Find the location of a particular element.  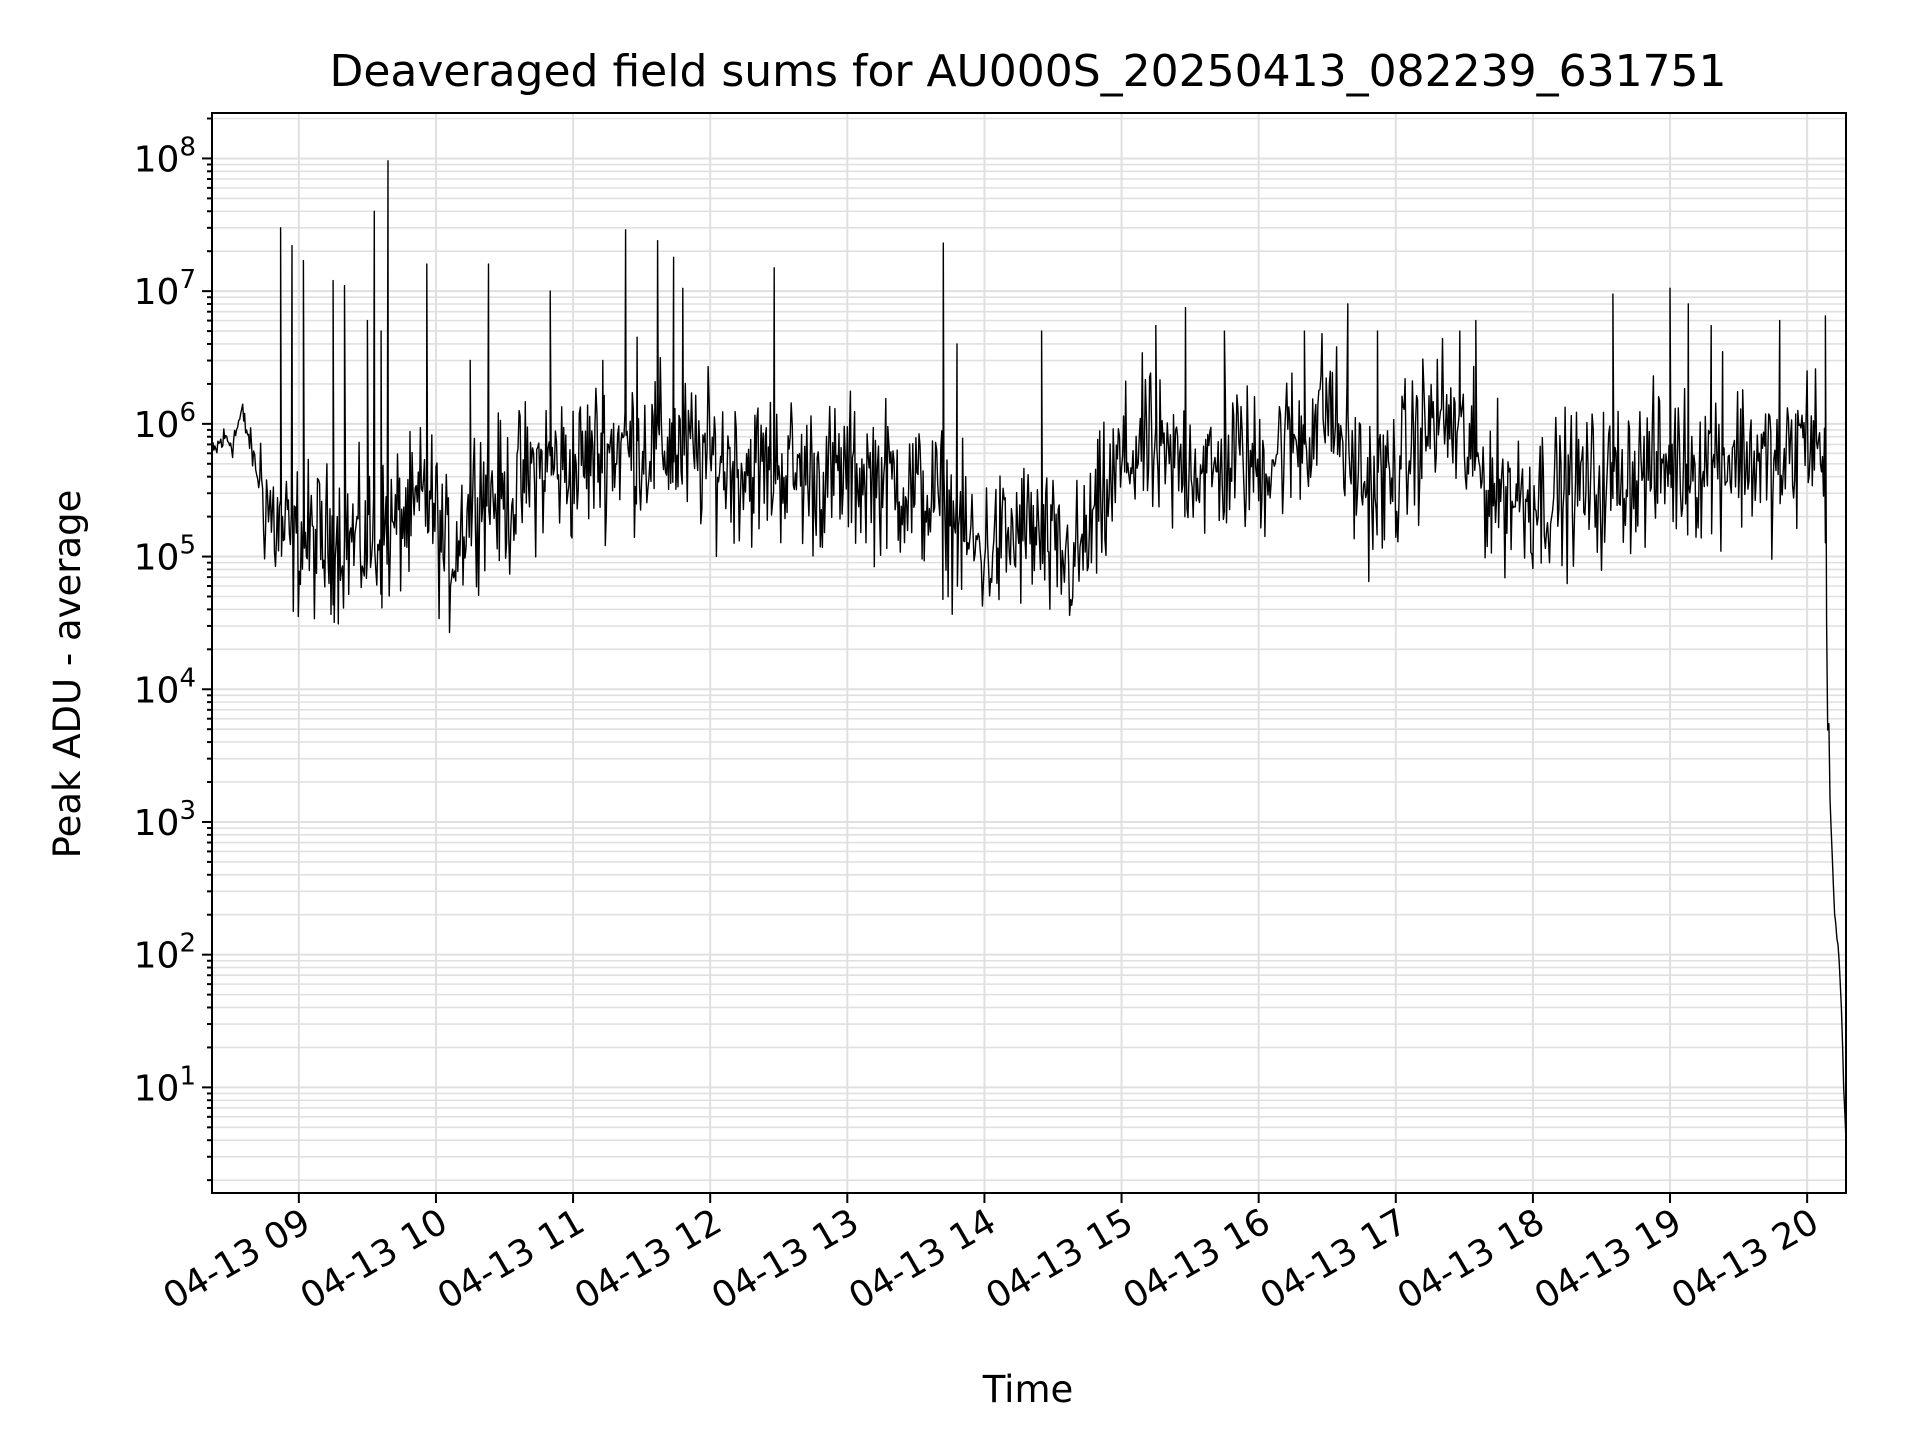

y-tick-exponent: 7 is located at coordinates (187, 280).